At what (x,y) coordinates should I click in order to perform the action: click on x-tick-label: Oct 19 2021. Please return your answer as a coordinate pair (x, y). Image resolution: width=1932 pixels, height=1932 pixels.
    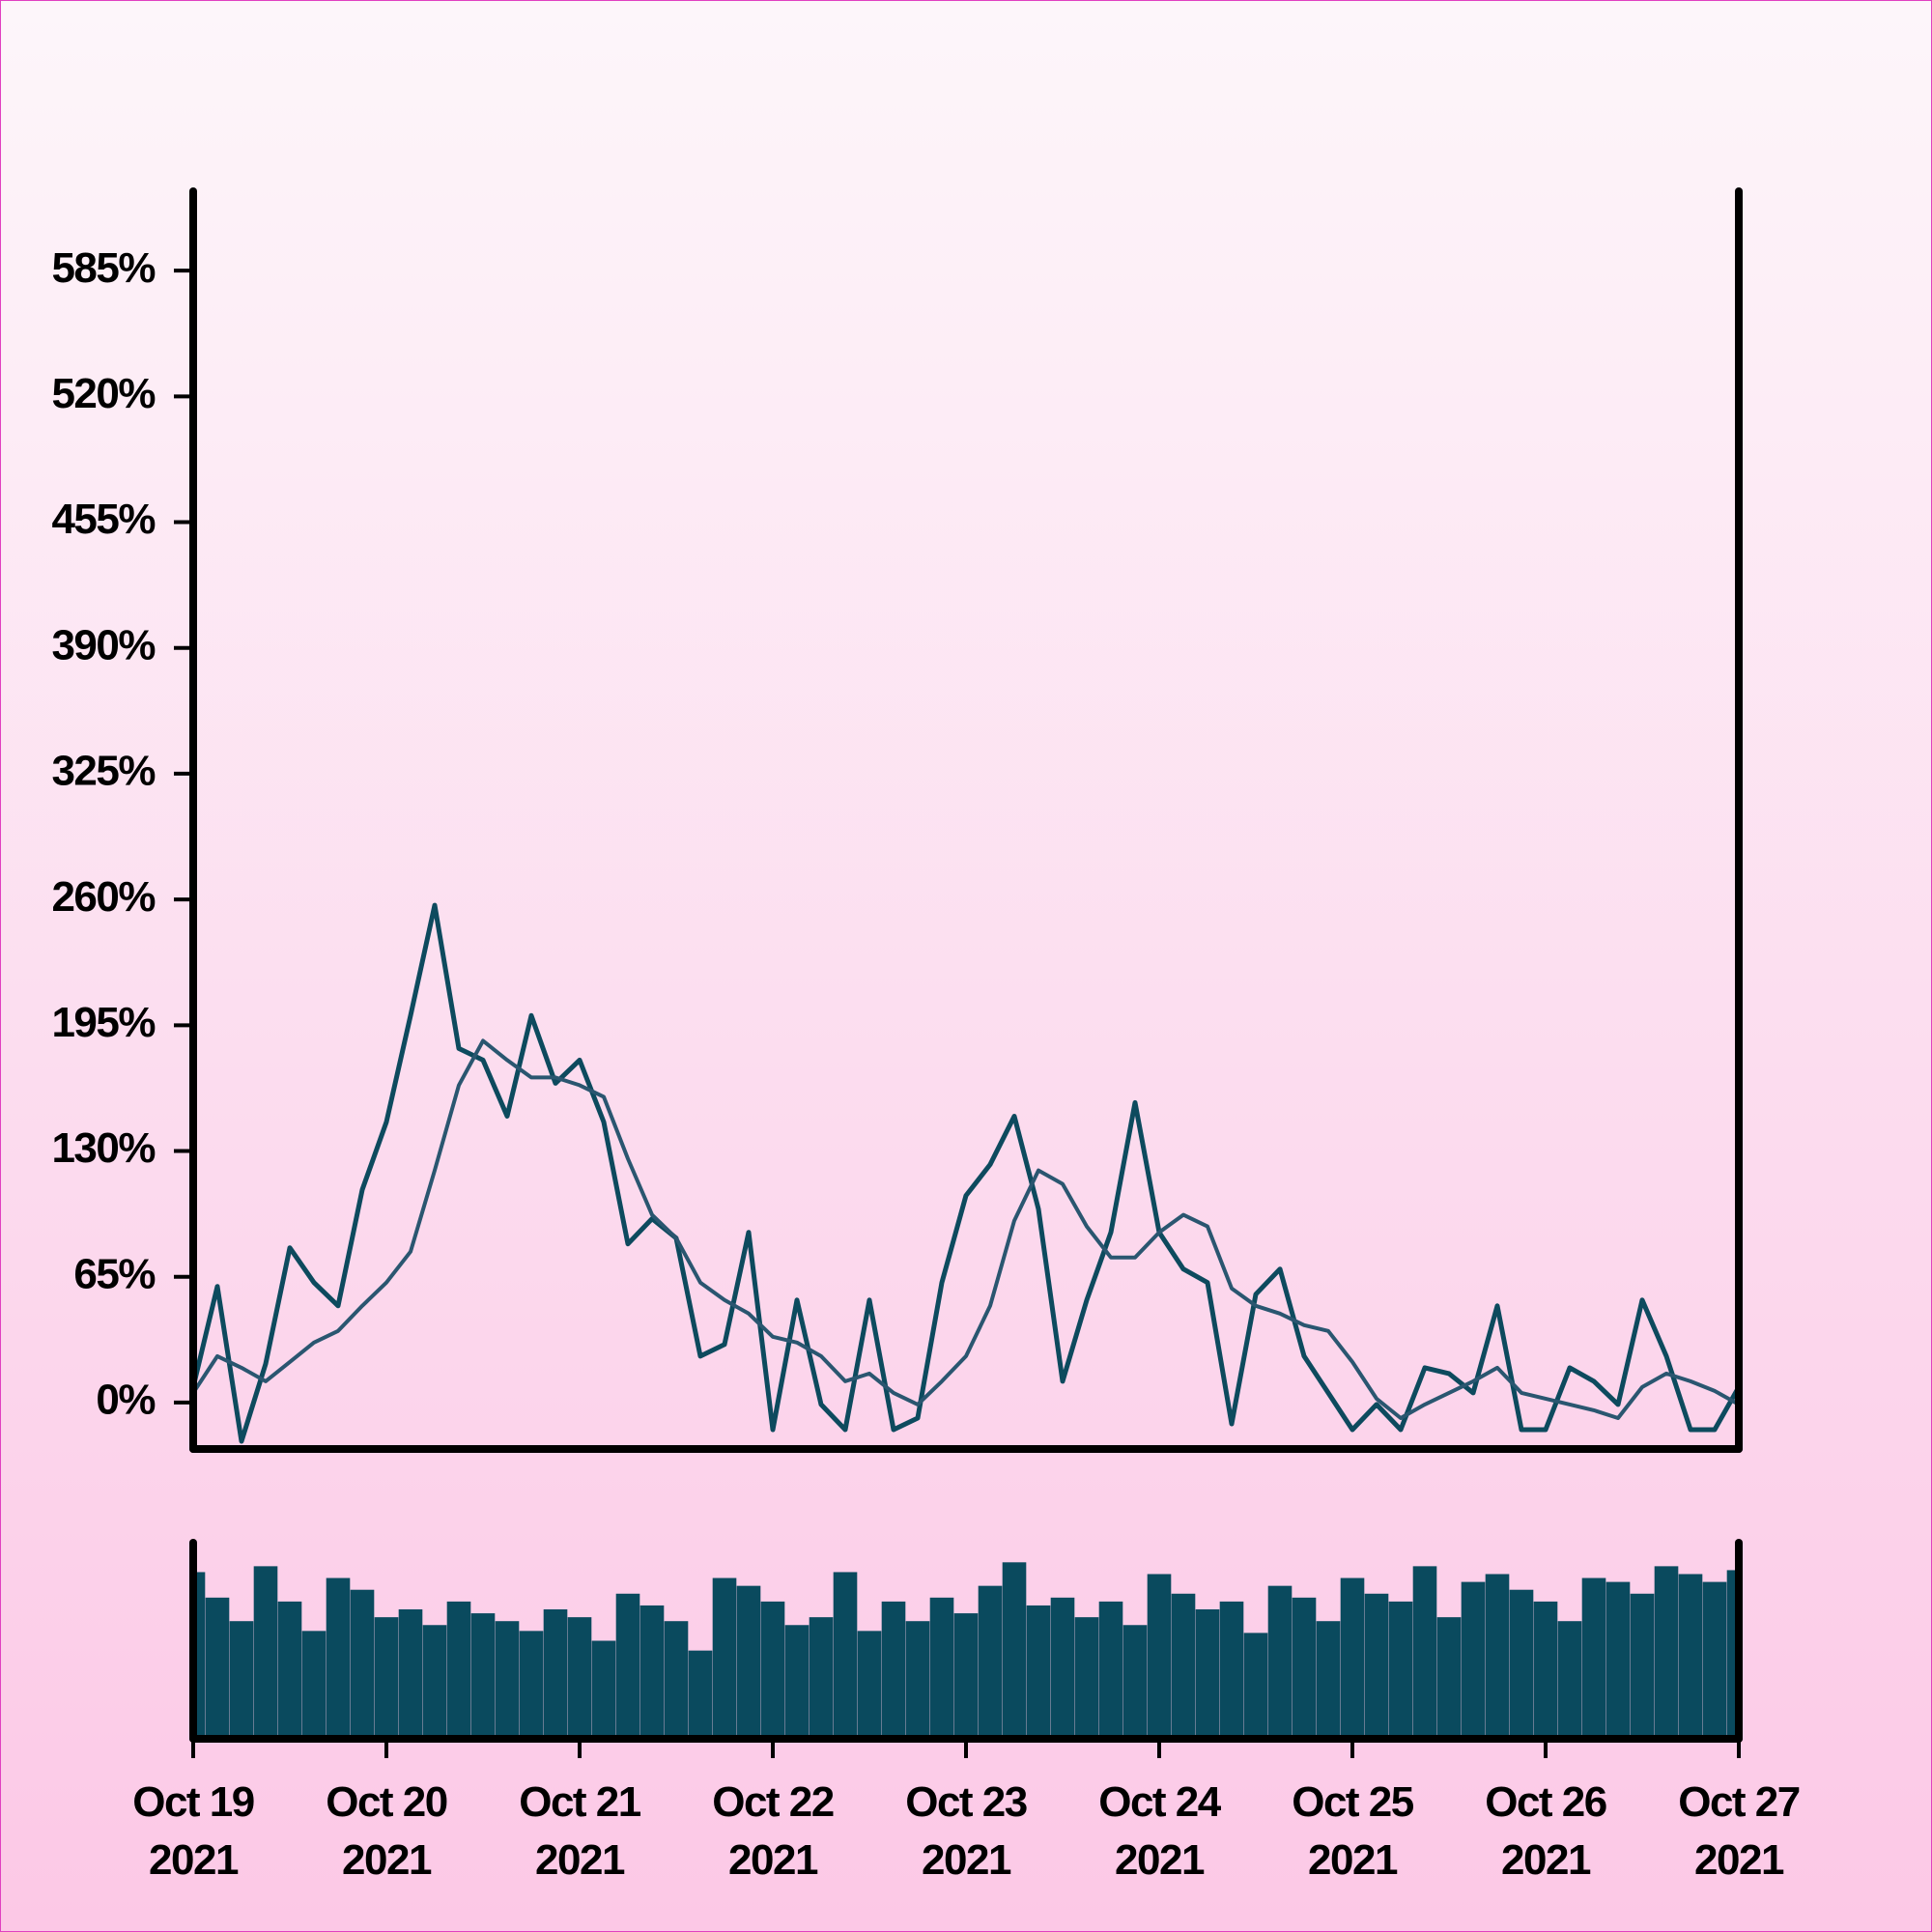
    Looking at the image, I should click on (193, 1831).